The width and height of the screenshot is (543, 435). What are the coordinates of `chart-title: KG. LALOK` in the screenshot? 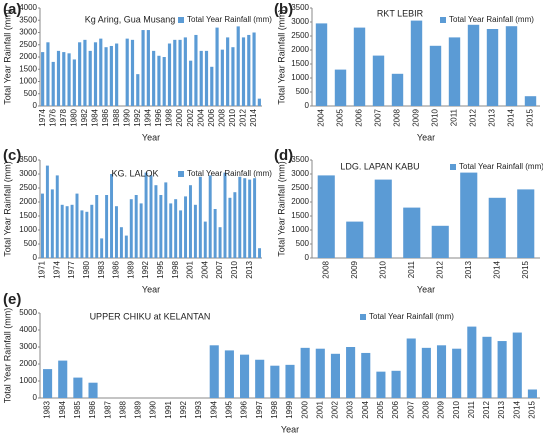 It's located at (134, 173).